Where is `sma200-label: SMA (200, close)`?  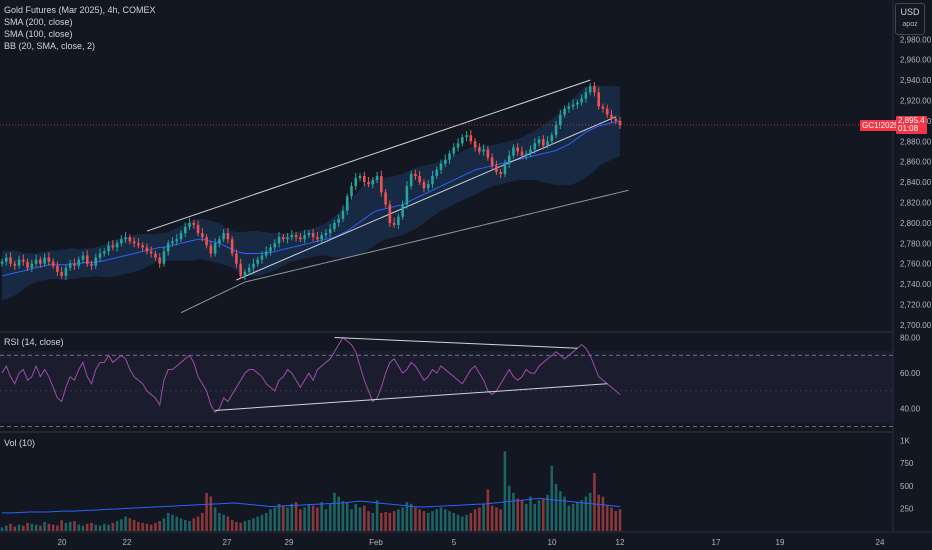
sma200-label: SMA (200, close) is located at coordinates (38, 22).